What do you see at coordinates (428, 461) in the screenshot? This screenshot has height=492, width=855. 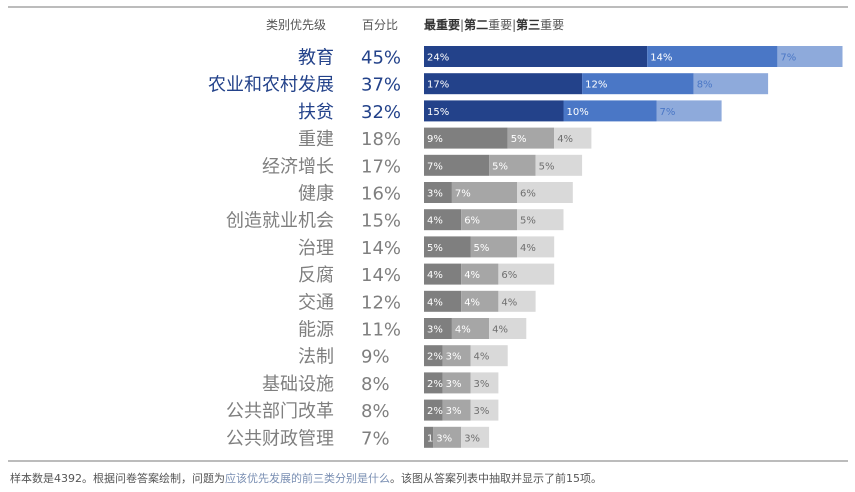 I see `bottom-rule` at bounding box center [428, 461].